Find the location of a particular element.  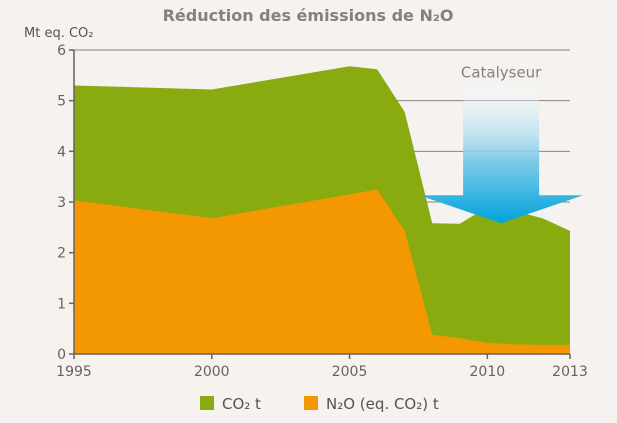

x-tick-label: 2005 is located at coordinates (350, 372).